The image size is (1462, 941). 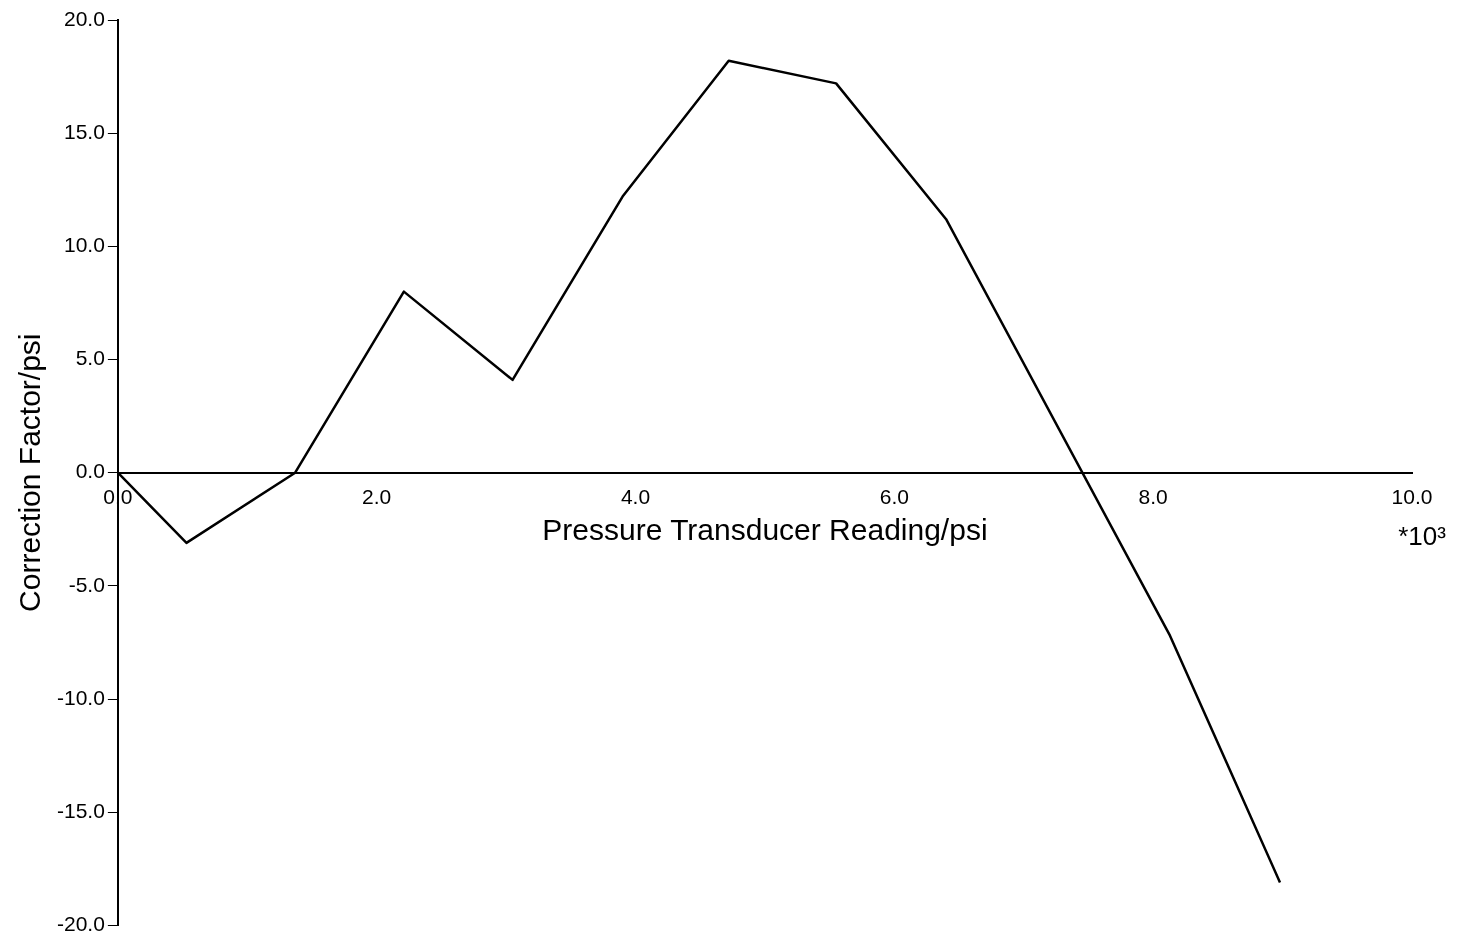 What do you see at coordinates (635, 497) in the screenshot?
I see `x-tick-label: 4.0` at bounding box center [635, 497].